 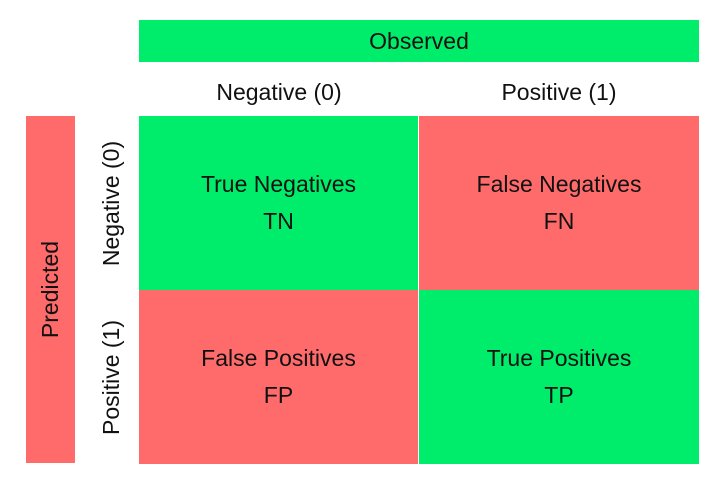 I want to click on cell-abbreviation: TP, so click(x=559, y=395).